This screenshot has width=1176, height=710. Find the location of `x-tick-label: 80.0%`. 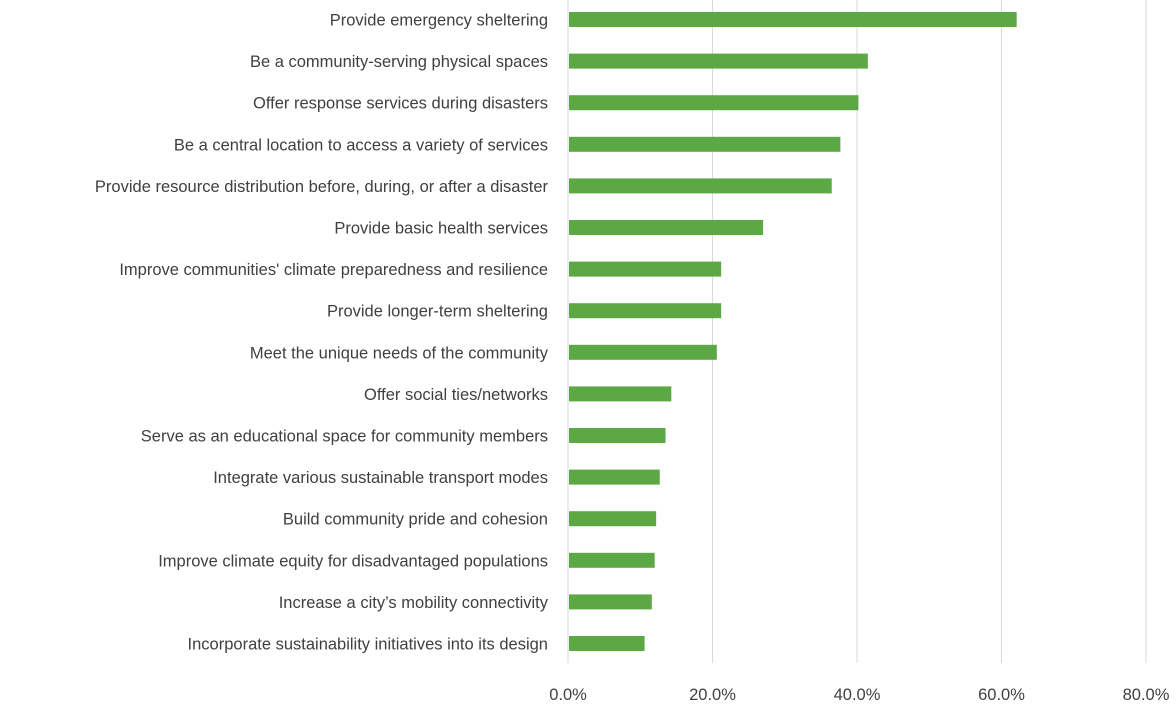

x-tick-label: 80.0% is located at coordinates (1146, 695).